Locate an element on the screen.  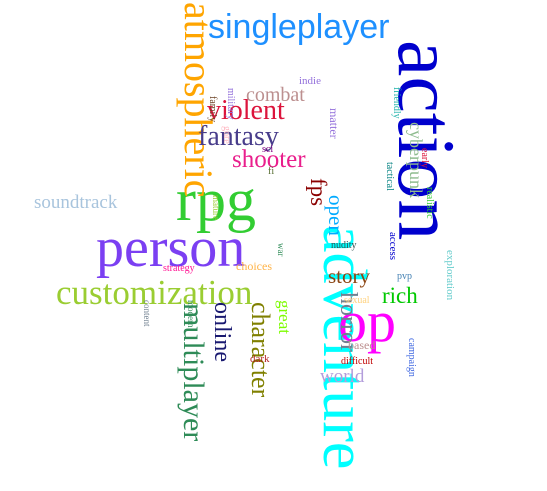
word-military: military is located at coordinates (230, 104).